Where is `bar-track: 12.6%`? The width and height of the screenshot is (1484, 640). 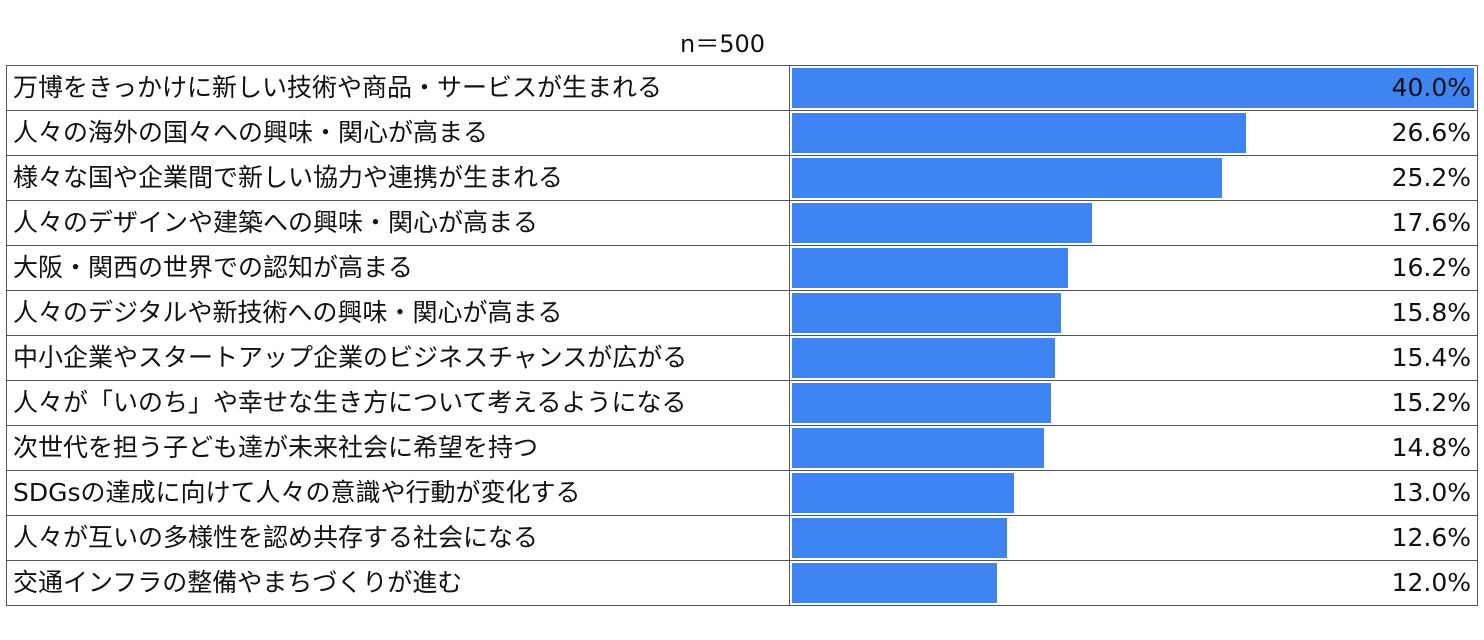 bar-track: 12.6% is located at coordinates (1133, 538).